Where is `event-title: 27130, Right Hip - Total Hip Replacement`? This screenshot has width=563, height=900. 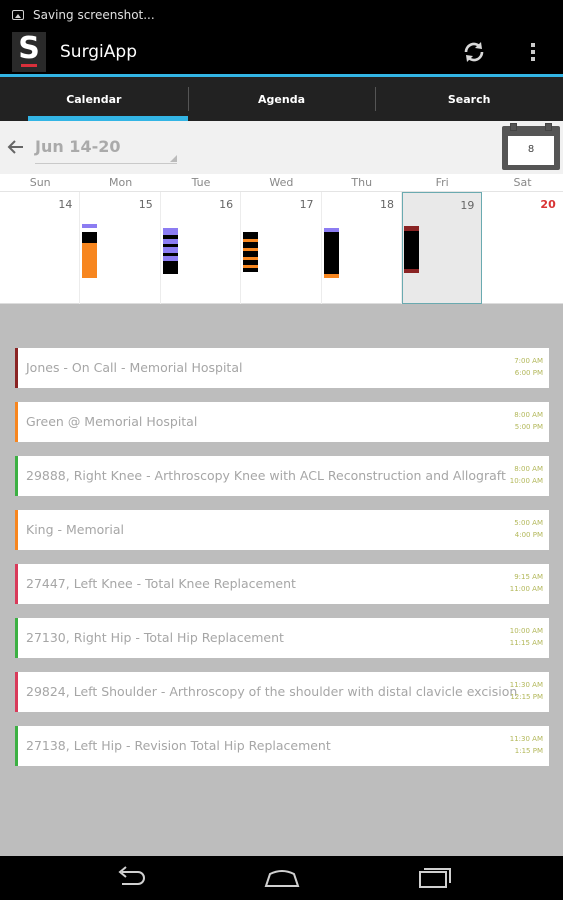 event-title: 27130, Right Hip - Total Hip Replacement is located at coordinates (155, 637).